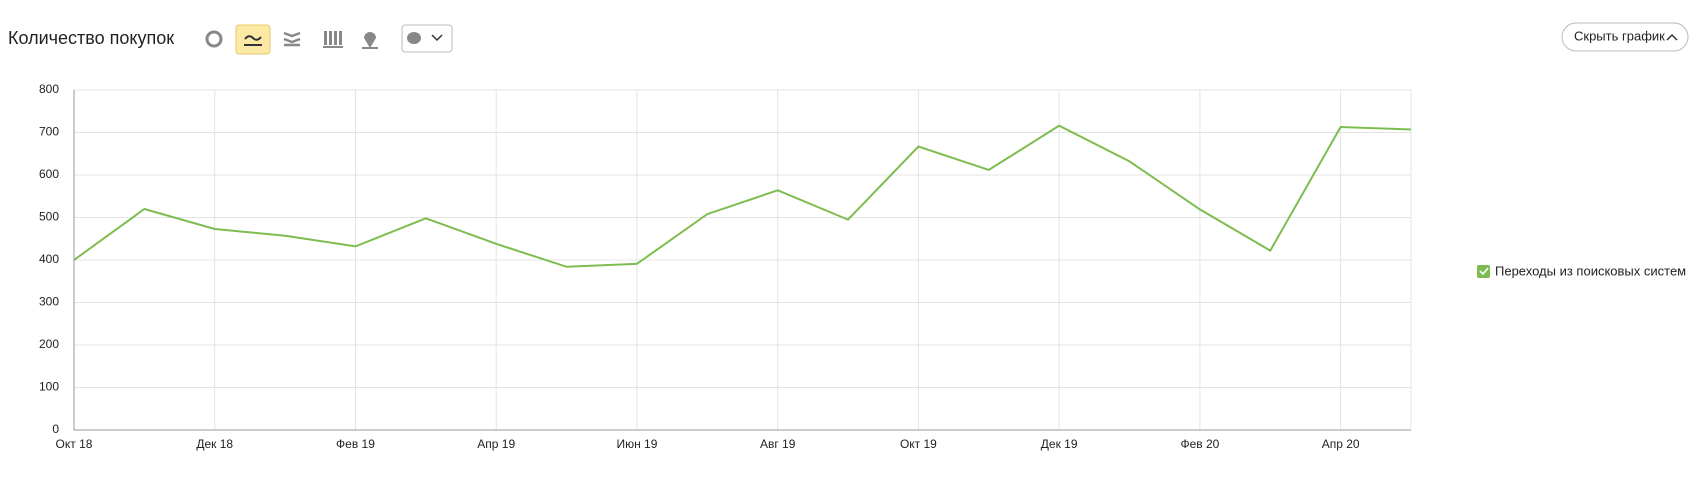 This screenshot has width=1702, height=491. Describe the element at coordinates (49, 302) in the screenshot. I see `y-tick-label: 300` at that location.